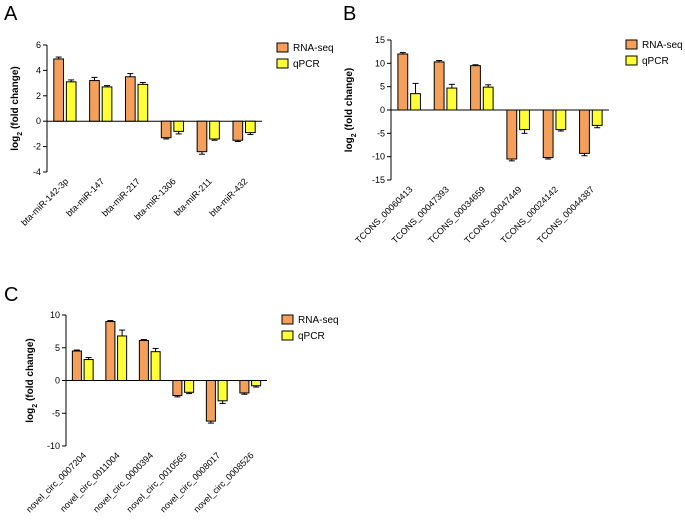  Describe the element at coordinates (44, 201) in the screenshot. I see `x-category-label: bta-miR-142-3p` at that location.